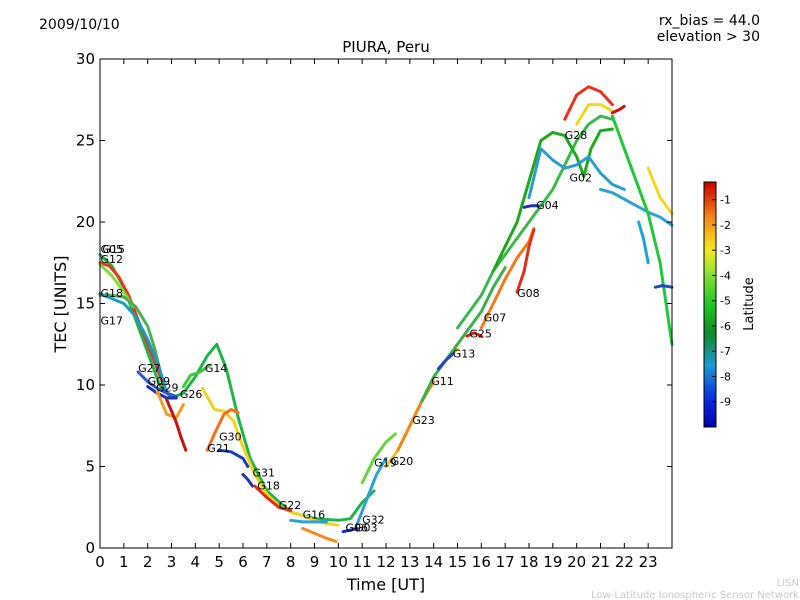 The width and height of the screenshot is (800, 600). What do you see at coordinates (233, 458) in the screenshot?
I see `series-G16` at bounding box center [233, 458].